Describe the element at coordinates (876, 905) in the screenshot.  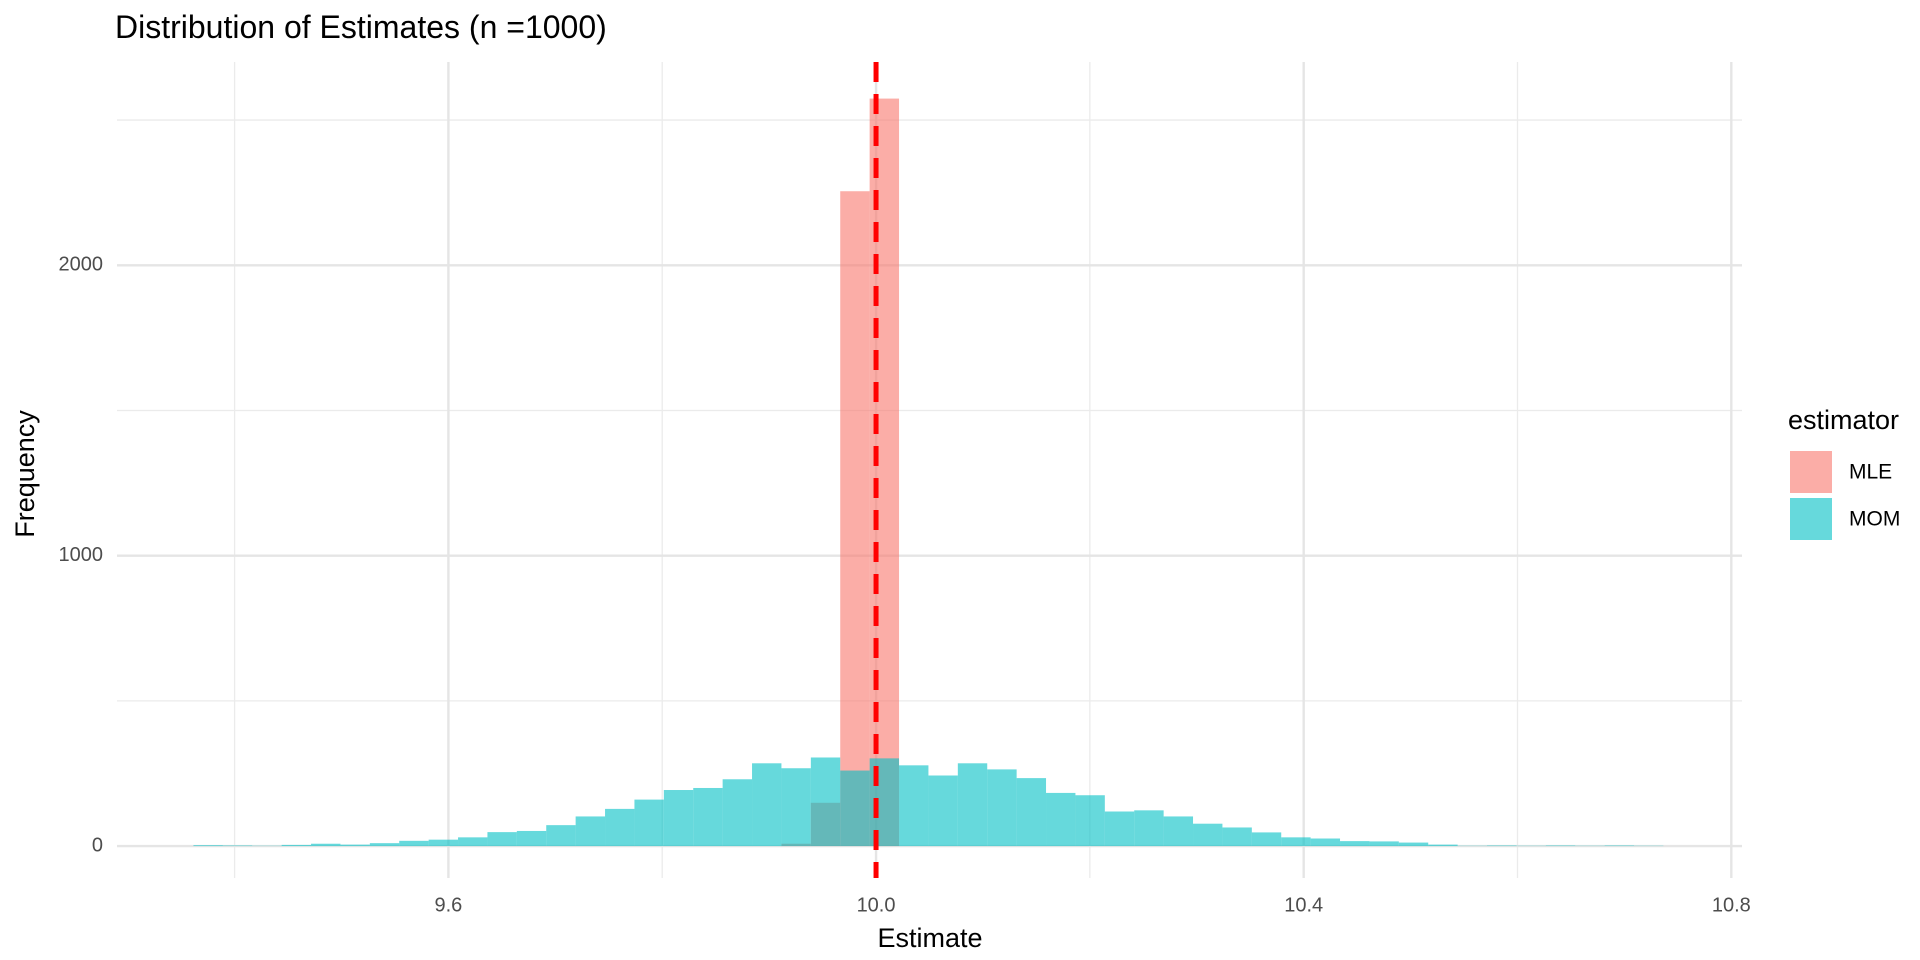
I see `x-tick-label: 10.0` at that location.